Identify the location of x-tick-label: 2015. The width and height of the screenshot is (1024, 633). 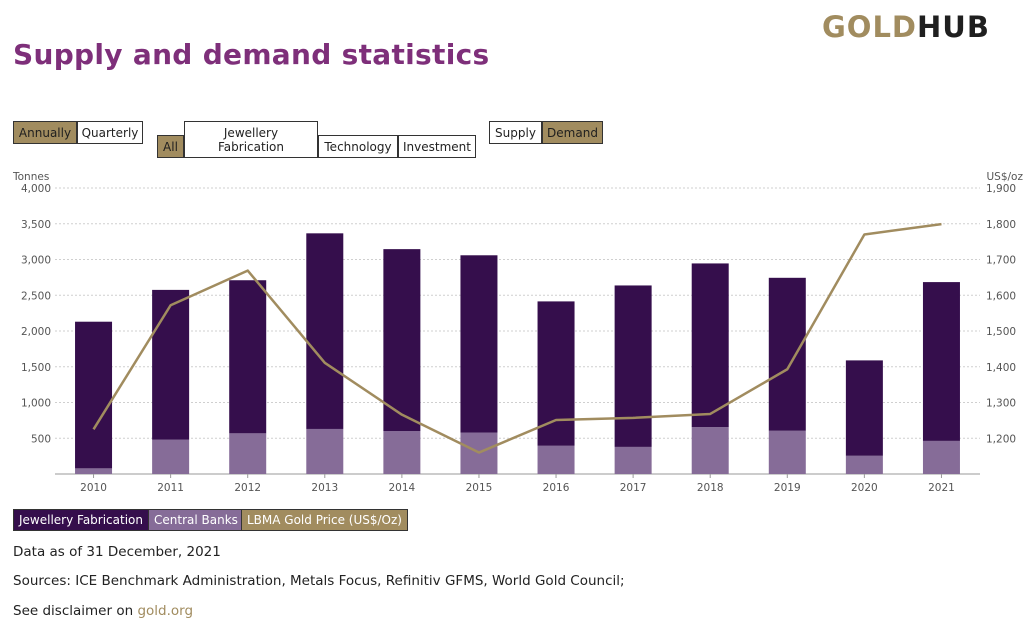
(479, 488).